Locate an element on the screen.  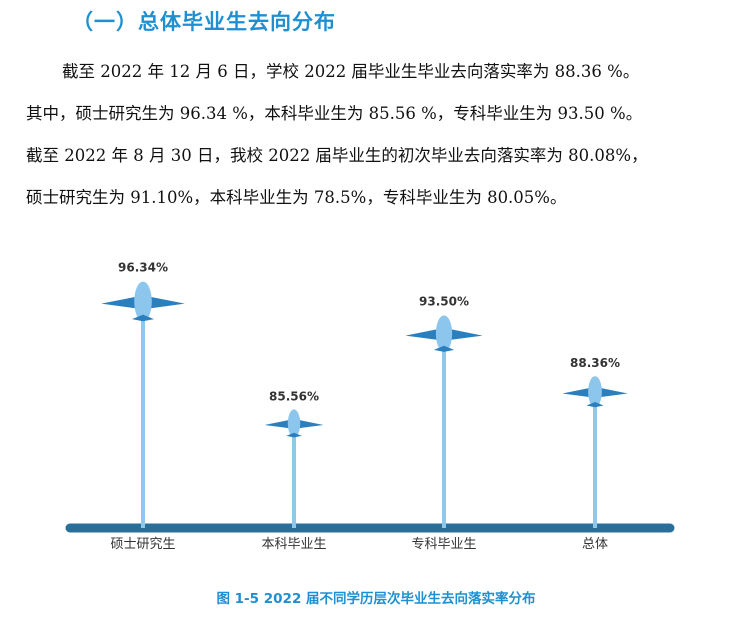
data-label: 88.36% is located at coordinates (595, 363).